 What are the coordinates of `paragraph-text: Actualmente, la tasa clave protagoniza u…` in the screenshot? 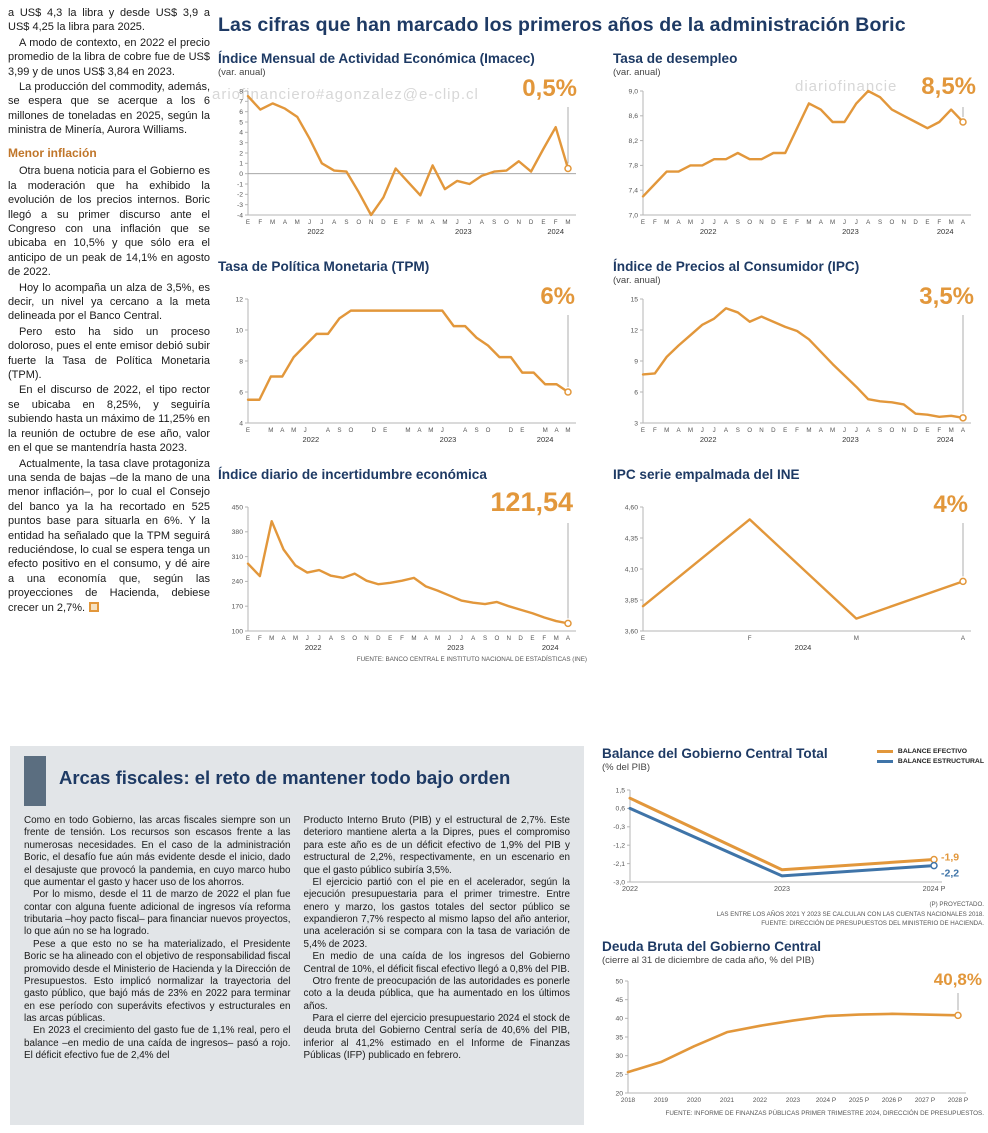 It's located at (109, 535).